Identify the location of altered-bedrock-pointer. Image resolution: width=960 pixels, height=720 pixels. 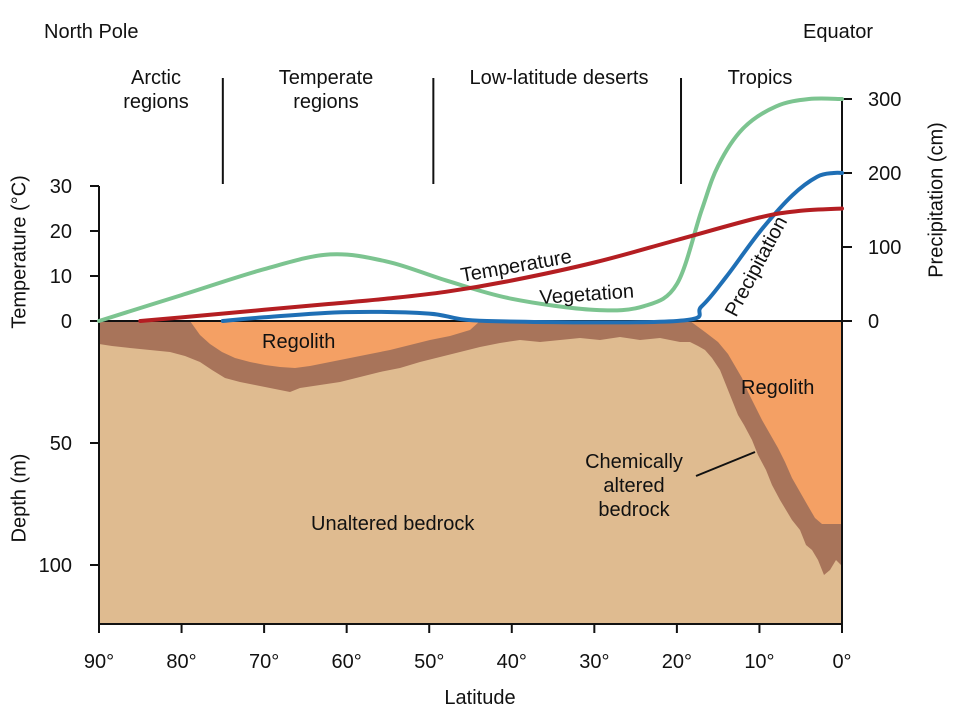
(725, 464).